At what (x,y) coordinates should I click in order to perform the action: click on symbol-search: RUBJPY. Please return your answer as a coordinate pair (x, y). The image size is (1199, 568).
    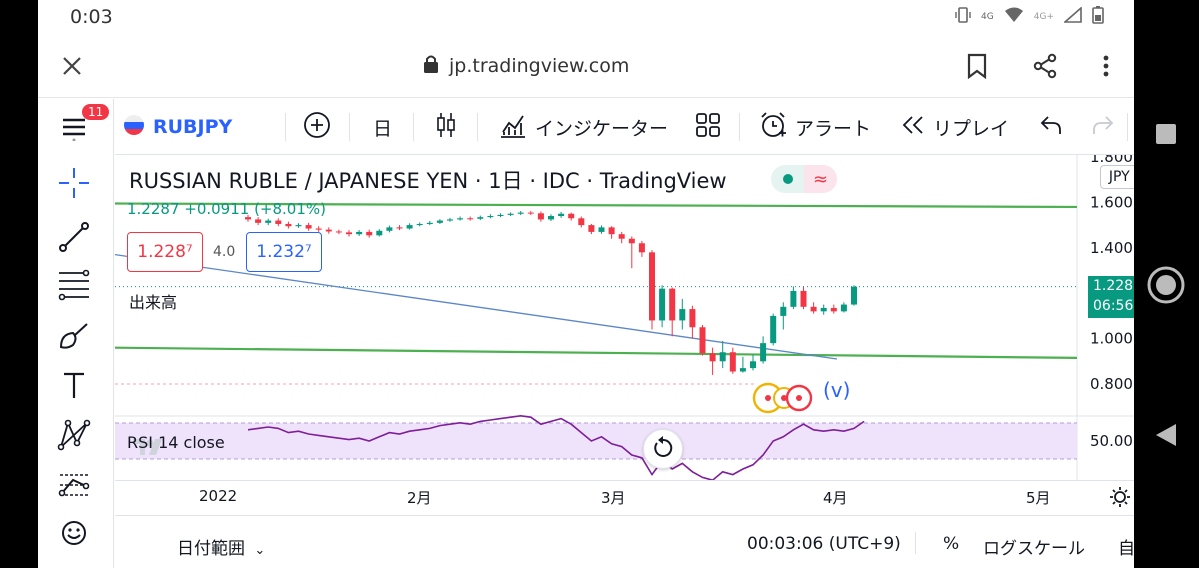
    Looking at the image, I should click on (177, 127).